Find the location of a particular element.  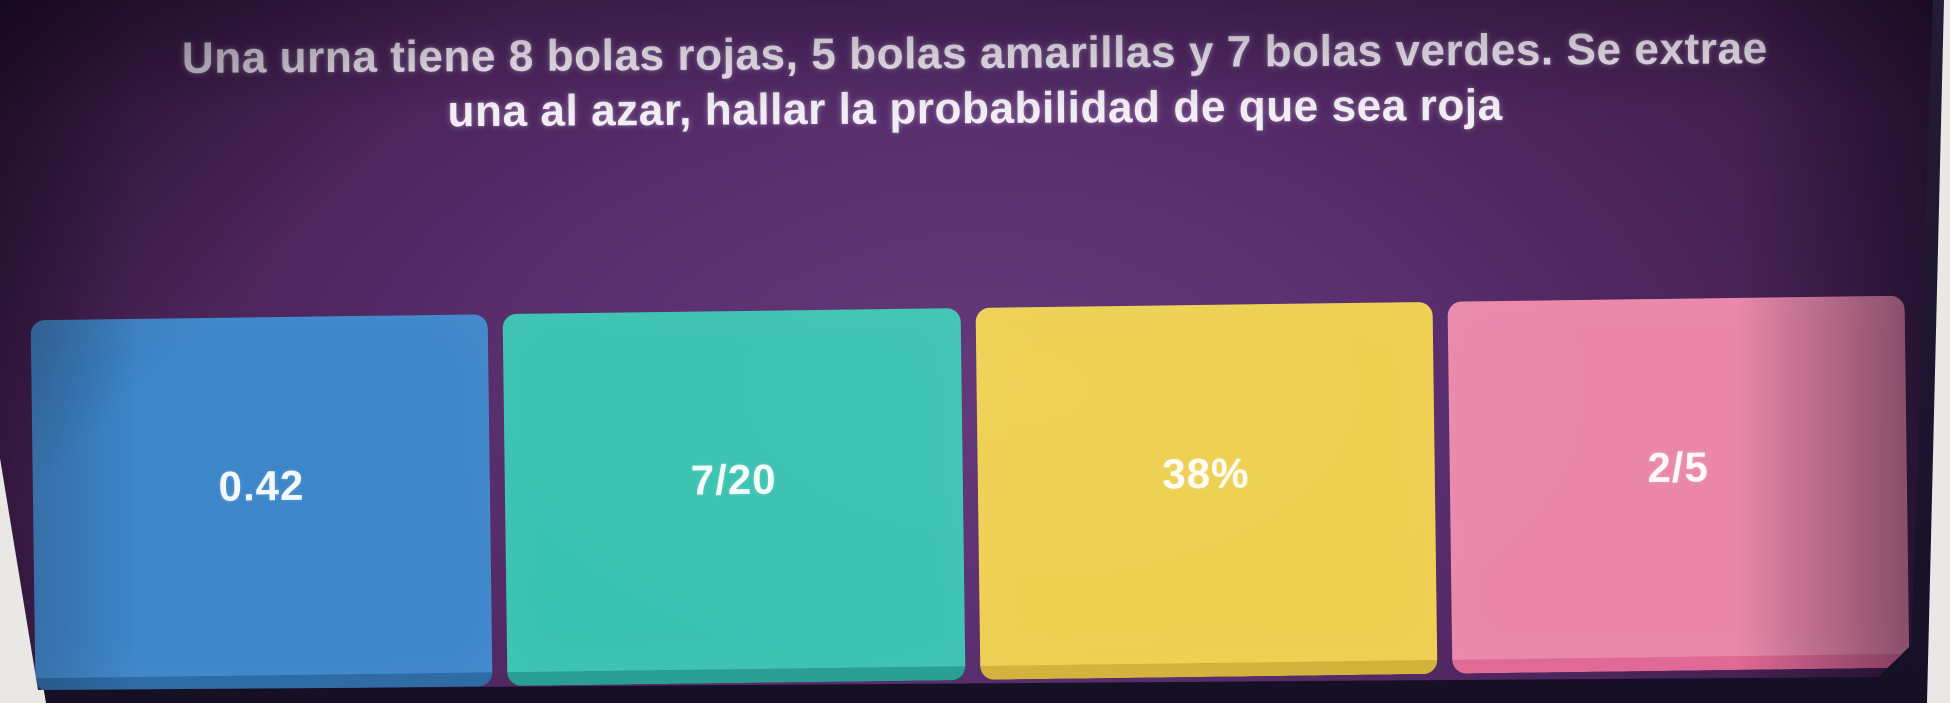

answer-card-3: 38% is located at coordinates (1206, 490).